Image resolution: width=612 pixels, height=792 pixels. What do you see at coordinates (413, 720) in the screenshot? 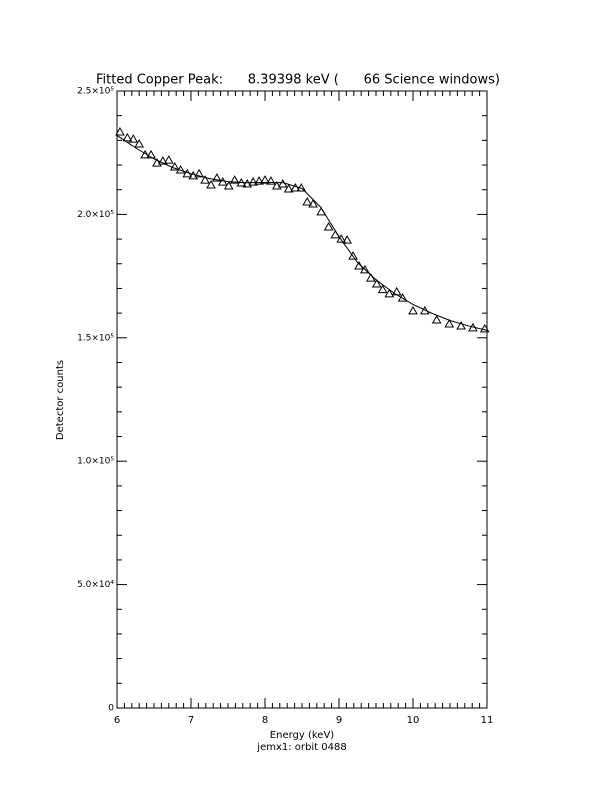
I see `x-tick-label: 10` at bounding box center [413, 720].